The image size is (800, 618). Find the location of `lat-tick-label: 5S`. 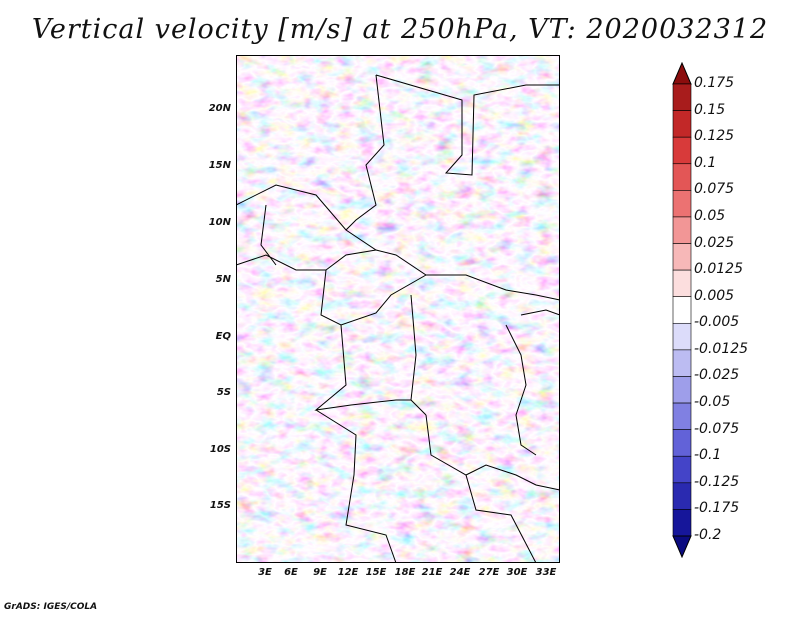

lat-tick-label: 5S is located at coordinates (223, 392).